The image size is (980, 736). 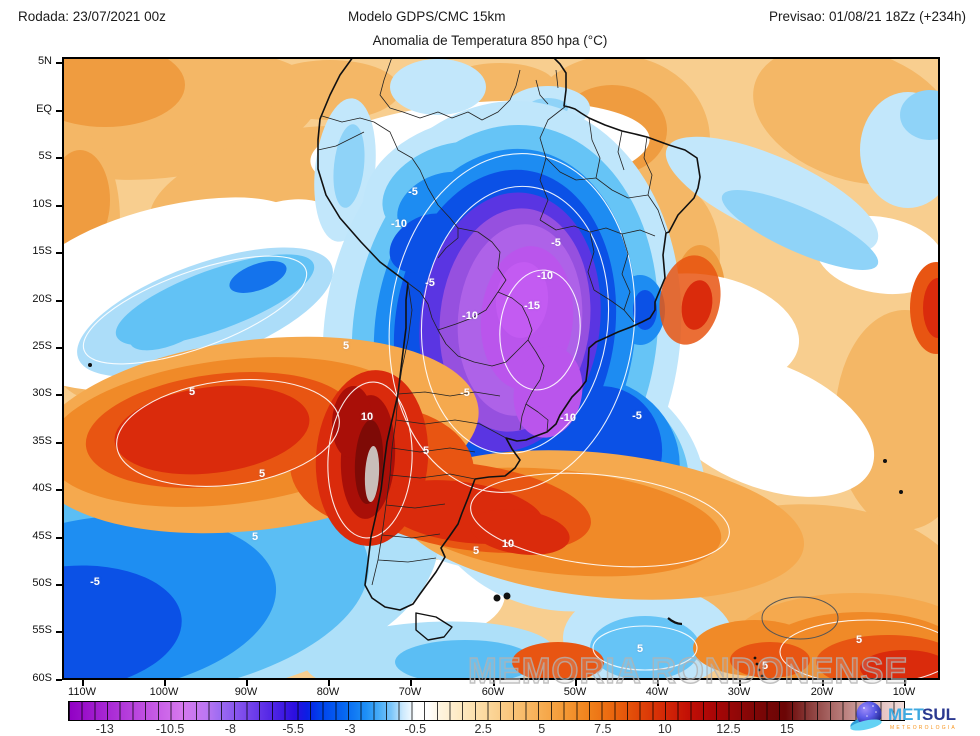 What do you see at coordinates (800, 618) in the screenshot?
I see `annotation-ellipse` at bounding box center [800, 618].